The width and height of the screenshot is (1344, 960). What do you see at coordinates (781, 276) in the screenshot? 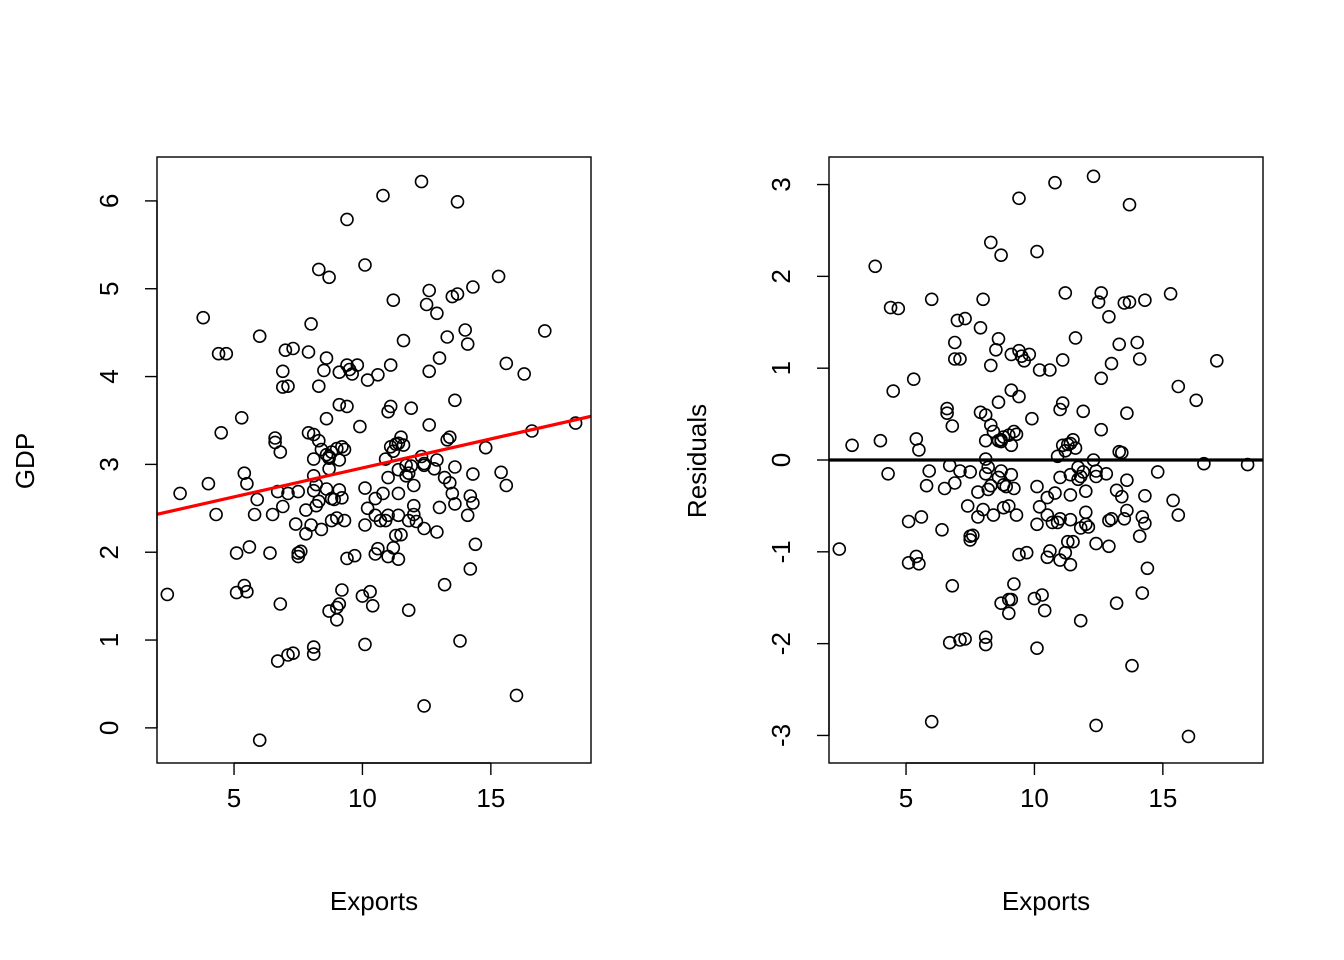
I see `y-tick-label: 2` at bounding box center [781, 276].